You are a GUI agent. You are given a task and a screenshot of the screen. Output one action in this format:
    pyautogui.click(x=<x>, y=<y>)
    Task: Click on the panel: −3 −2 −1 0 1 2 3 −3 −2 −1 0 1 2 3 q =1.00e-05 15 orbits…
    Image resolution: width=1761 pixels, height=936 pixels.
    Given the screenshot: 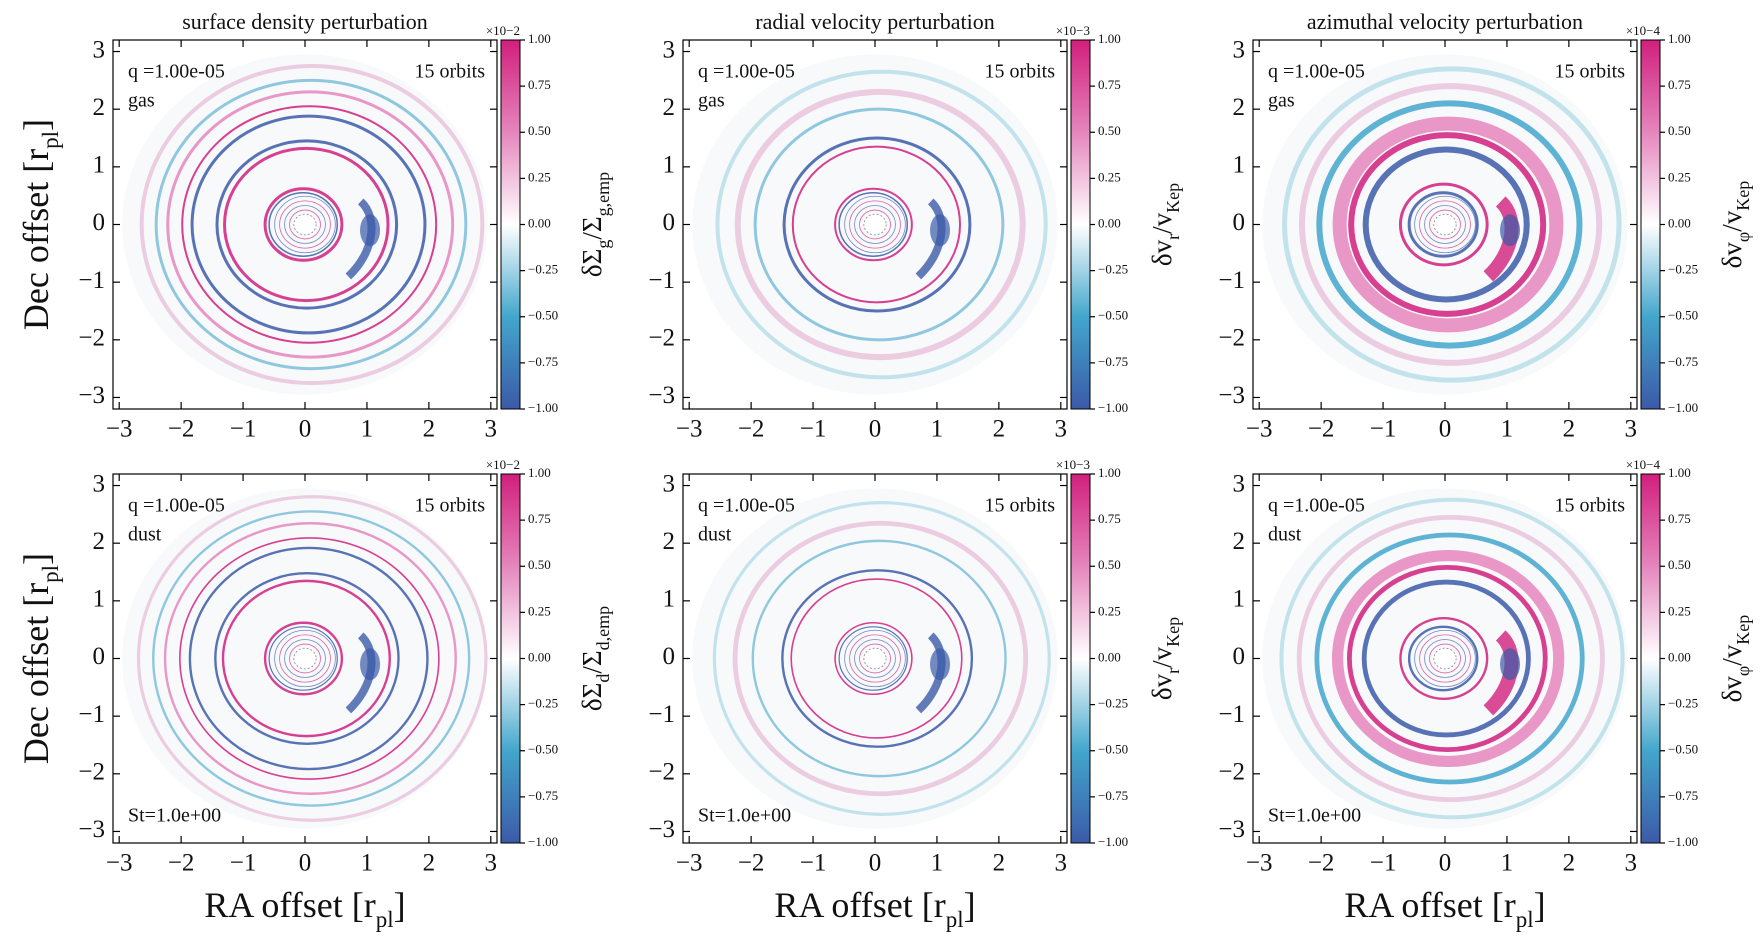 What is the action you would take?
    pyautogui.click(x=1485, y=226)
    